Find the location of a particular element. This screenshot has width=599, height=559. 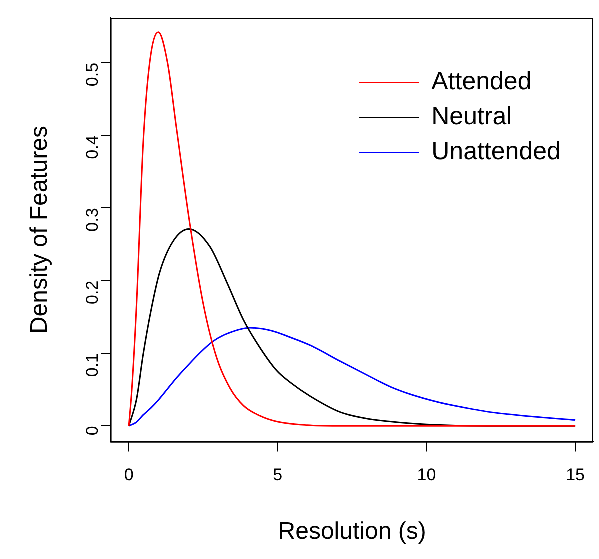

legend-label: Attended is located at coordinates (482, 82).